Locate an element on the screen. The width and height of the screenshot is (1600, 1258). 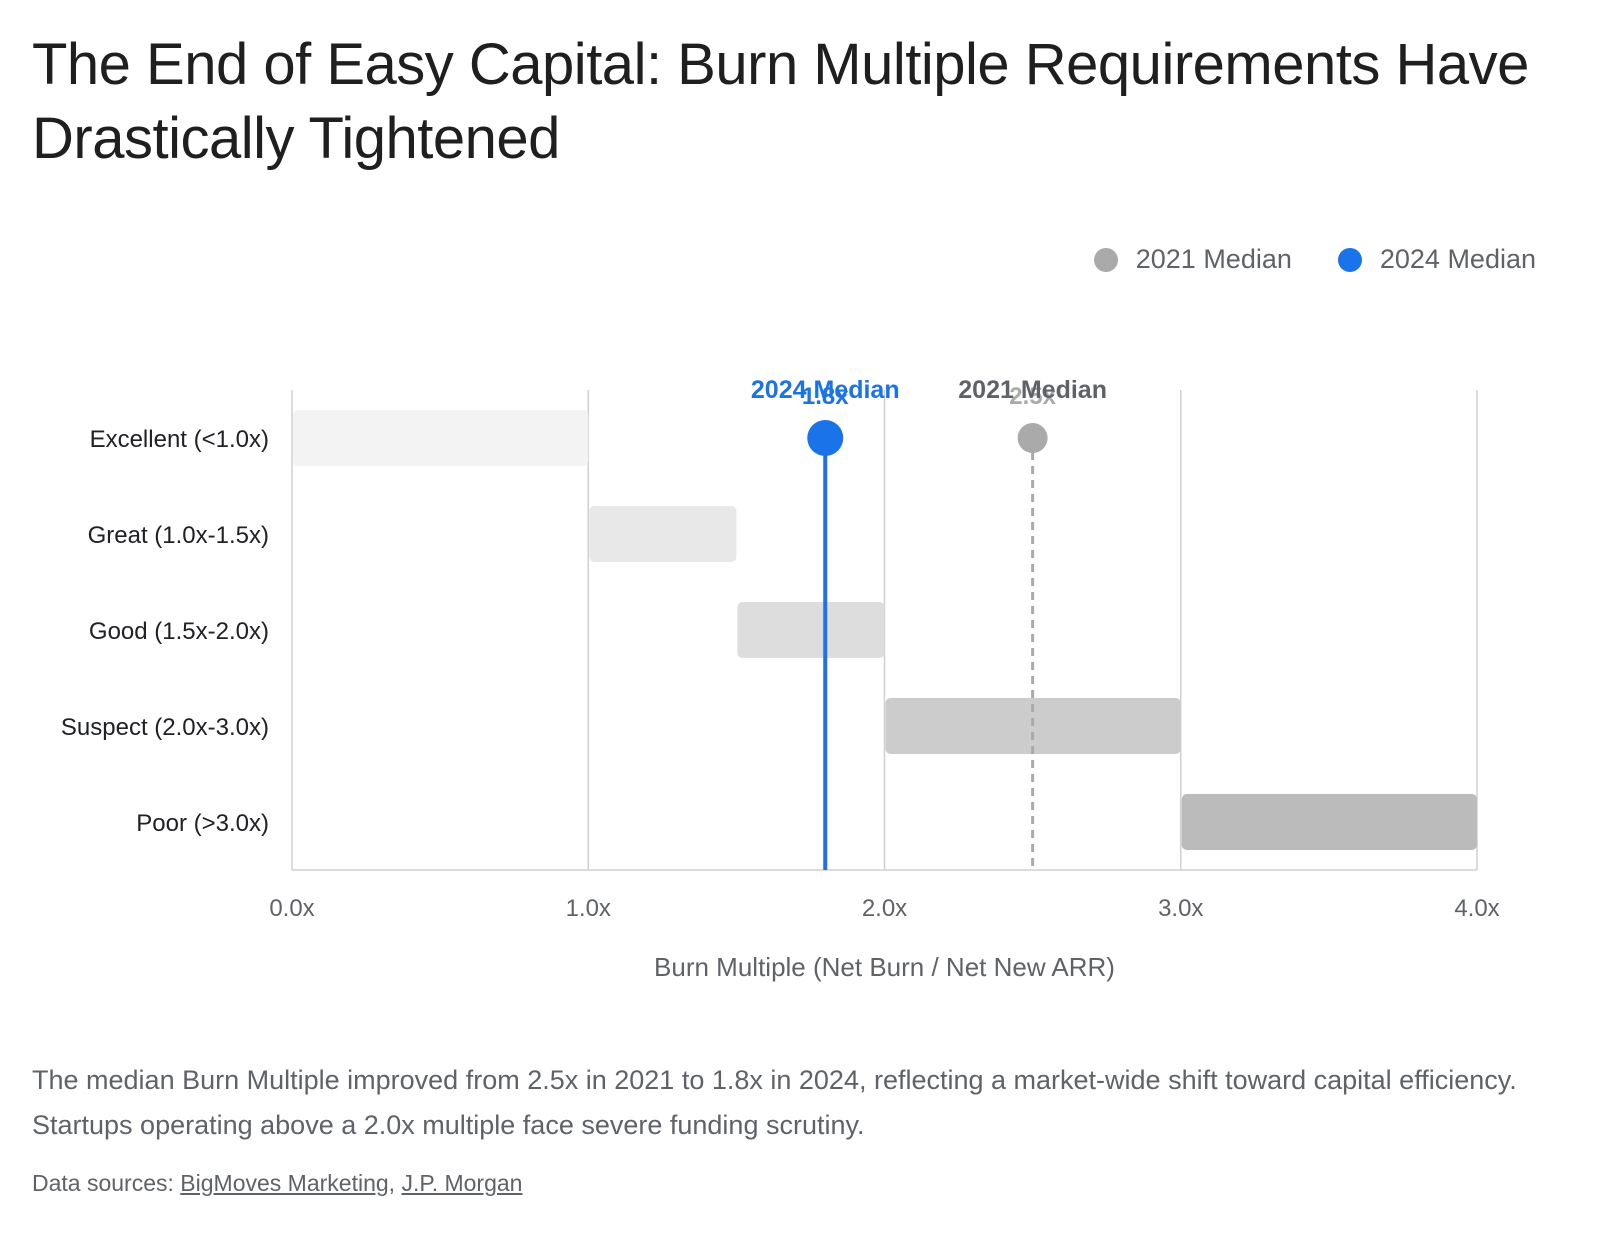
category-label-4: Poor (>3.0x) is located at coordinates (202, 823).